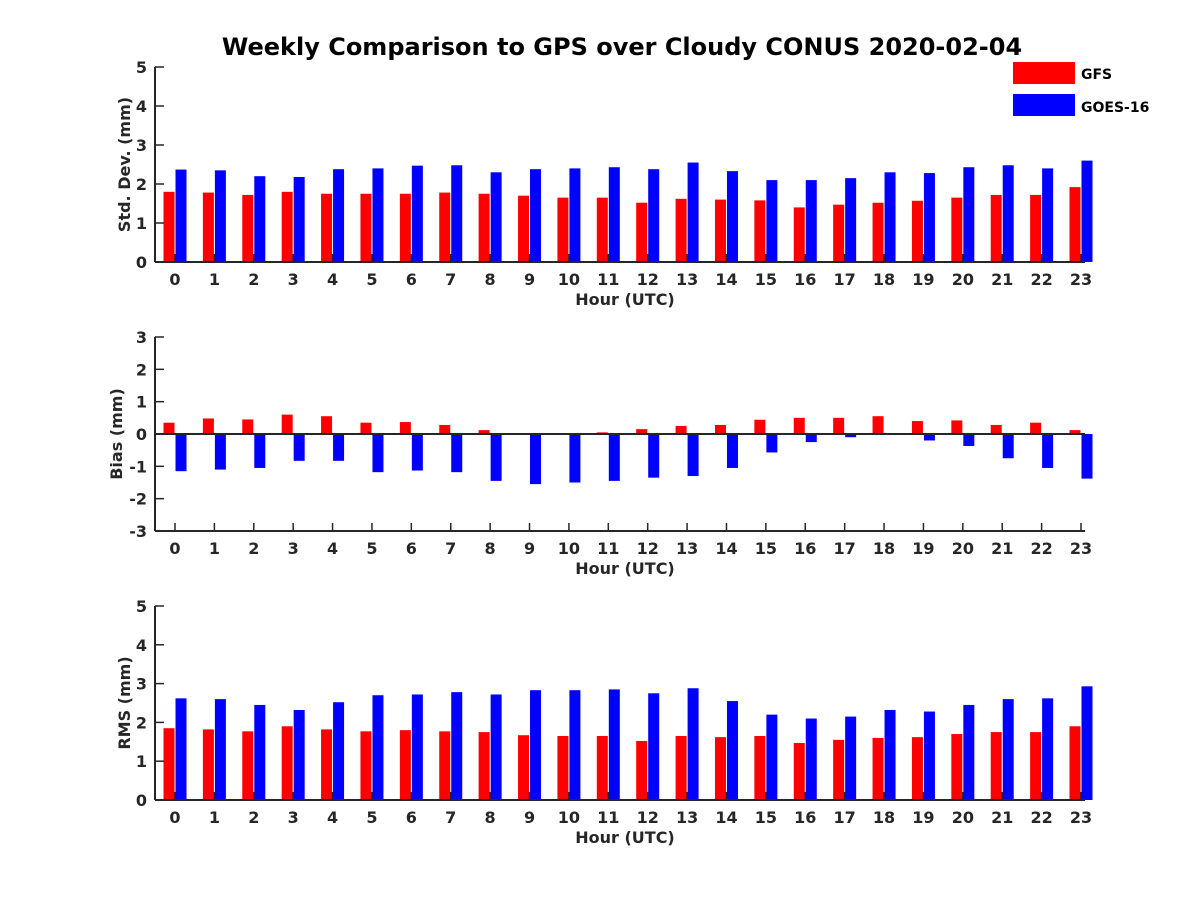  I want to click on rms-x-tick-label: 21, so click(1002, 817).